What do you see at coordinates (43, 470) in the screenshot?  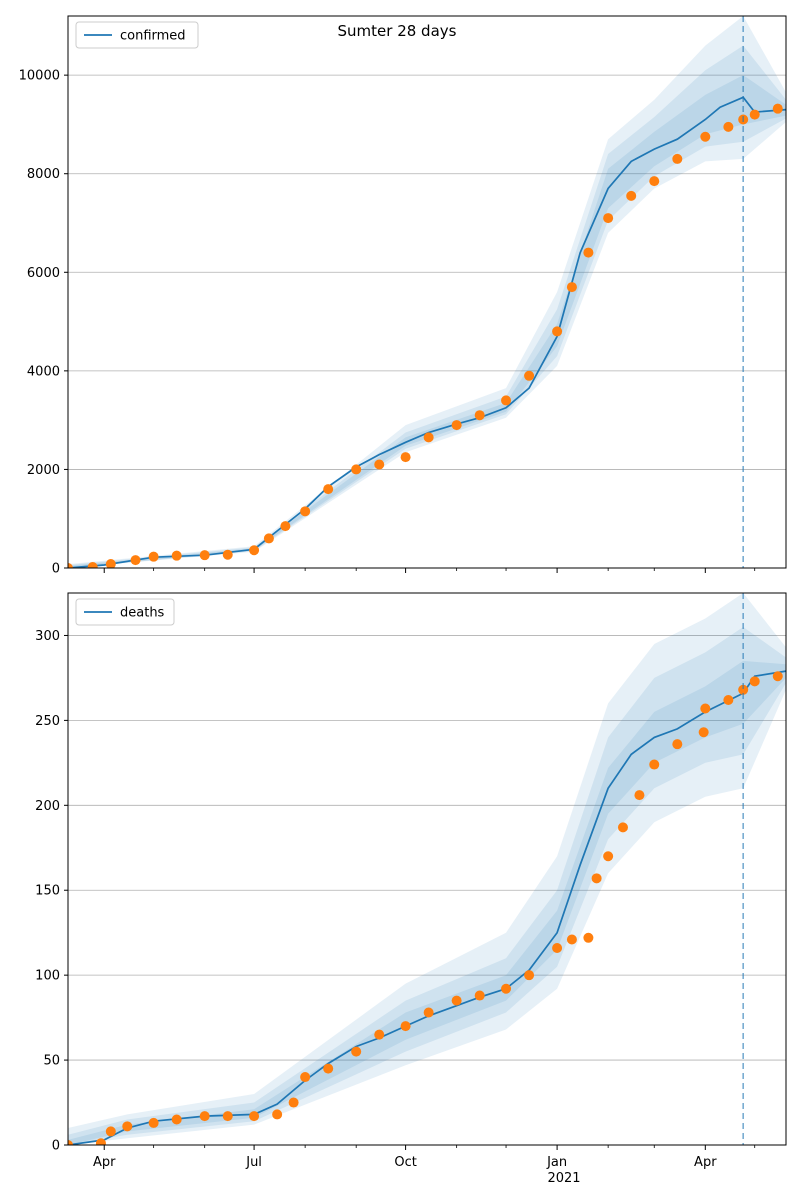 I see `y-tick-label: 2000` at bounding box center [43, 470].